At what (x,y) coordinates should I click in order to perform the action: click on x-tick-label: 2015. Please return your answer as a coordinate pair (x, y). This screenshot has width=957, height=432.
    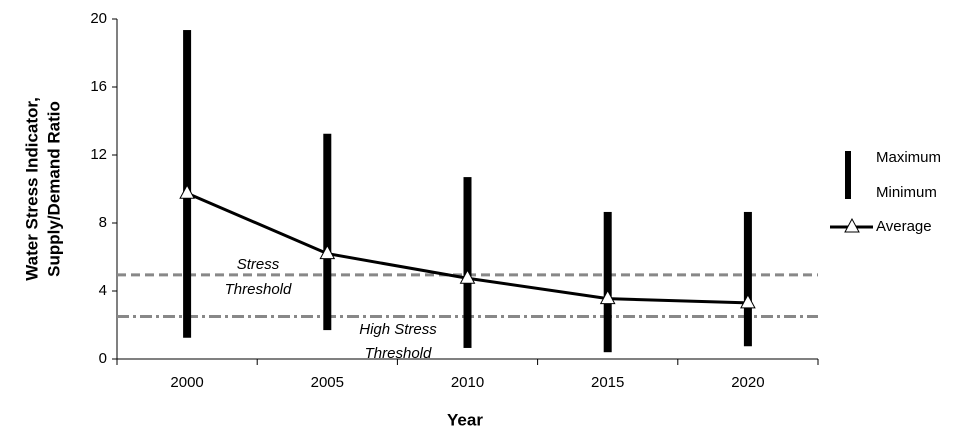
    Looking at the image, I should click on (607, 382).